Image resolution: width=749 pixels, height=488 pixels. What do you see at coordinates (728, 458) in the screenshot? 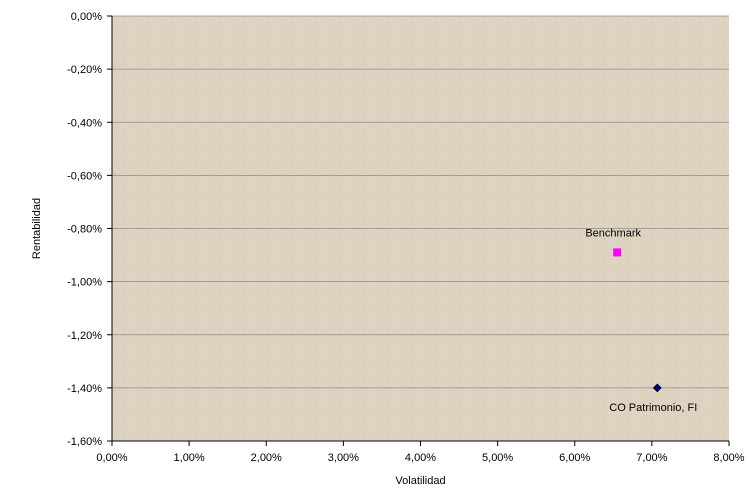
I see `x-tick-label-8: 8,00%` at bounding box center [728, 458].